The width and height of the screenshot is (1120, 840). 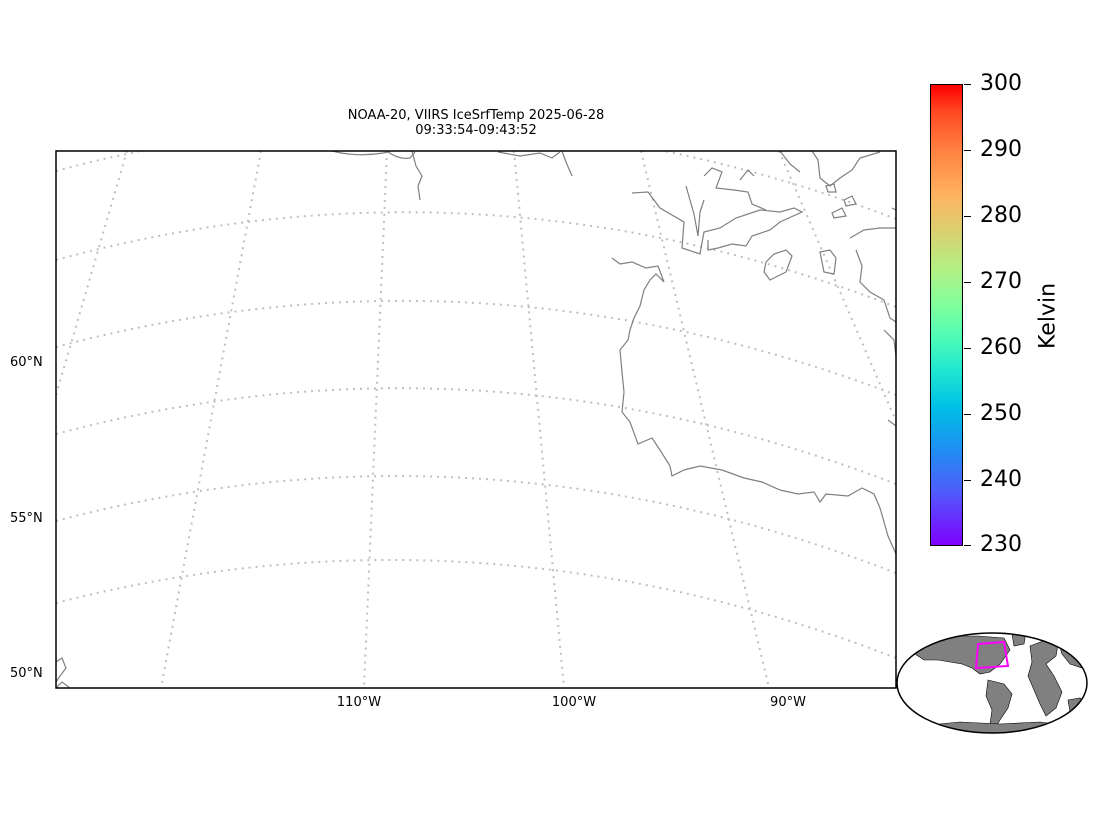 What do you see at coordinates (26, 673) in the screenshot?
I see `lat-label-50: 50°N` at bounding box center [26, 673].